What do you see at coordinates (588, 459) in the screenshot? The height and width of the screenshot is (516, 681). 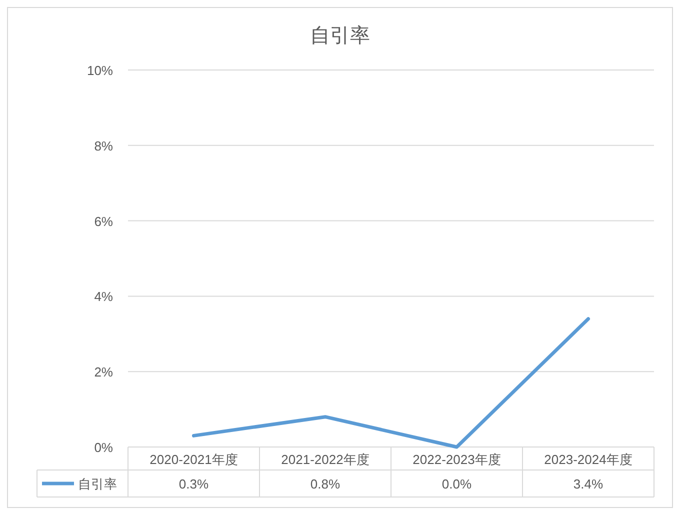 I see `x-tick-label: 2023-2024年度` at bounding box center [588, 459].